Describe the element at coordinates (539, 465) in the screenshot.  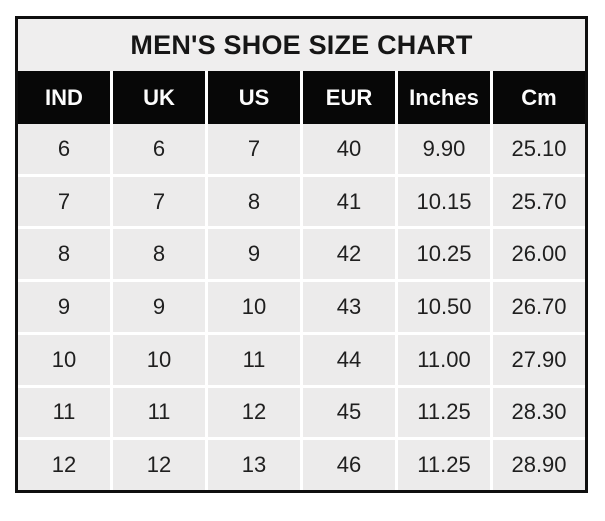
I see `table-cell: 28.90` at that location.